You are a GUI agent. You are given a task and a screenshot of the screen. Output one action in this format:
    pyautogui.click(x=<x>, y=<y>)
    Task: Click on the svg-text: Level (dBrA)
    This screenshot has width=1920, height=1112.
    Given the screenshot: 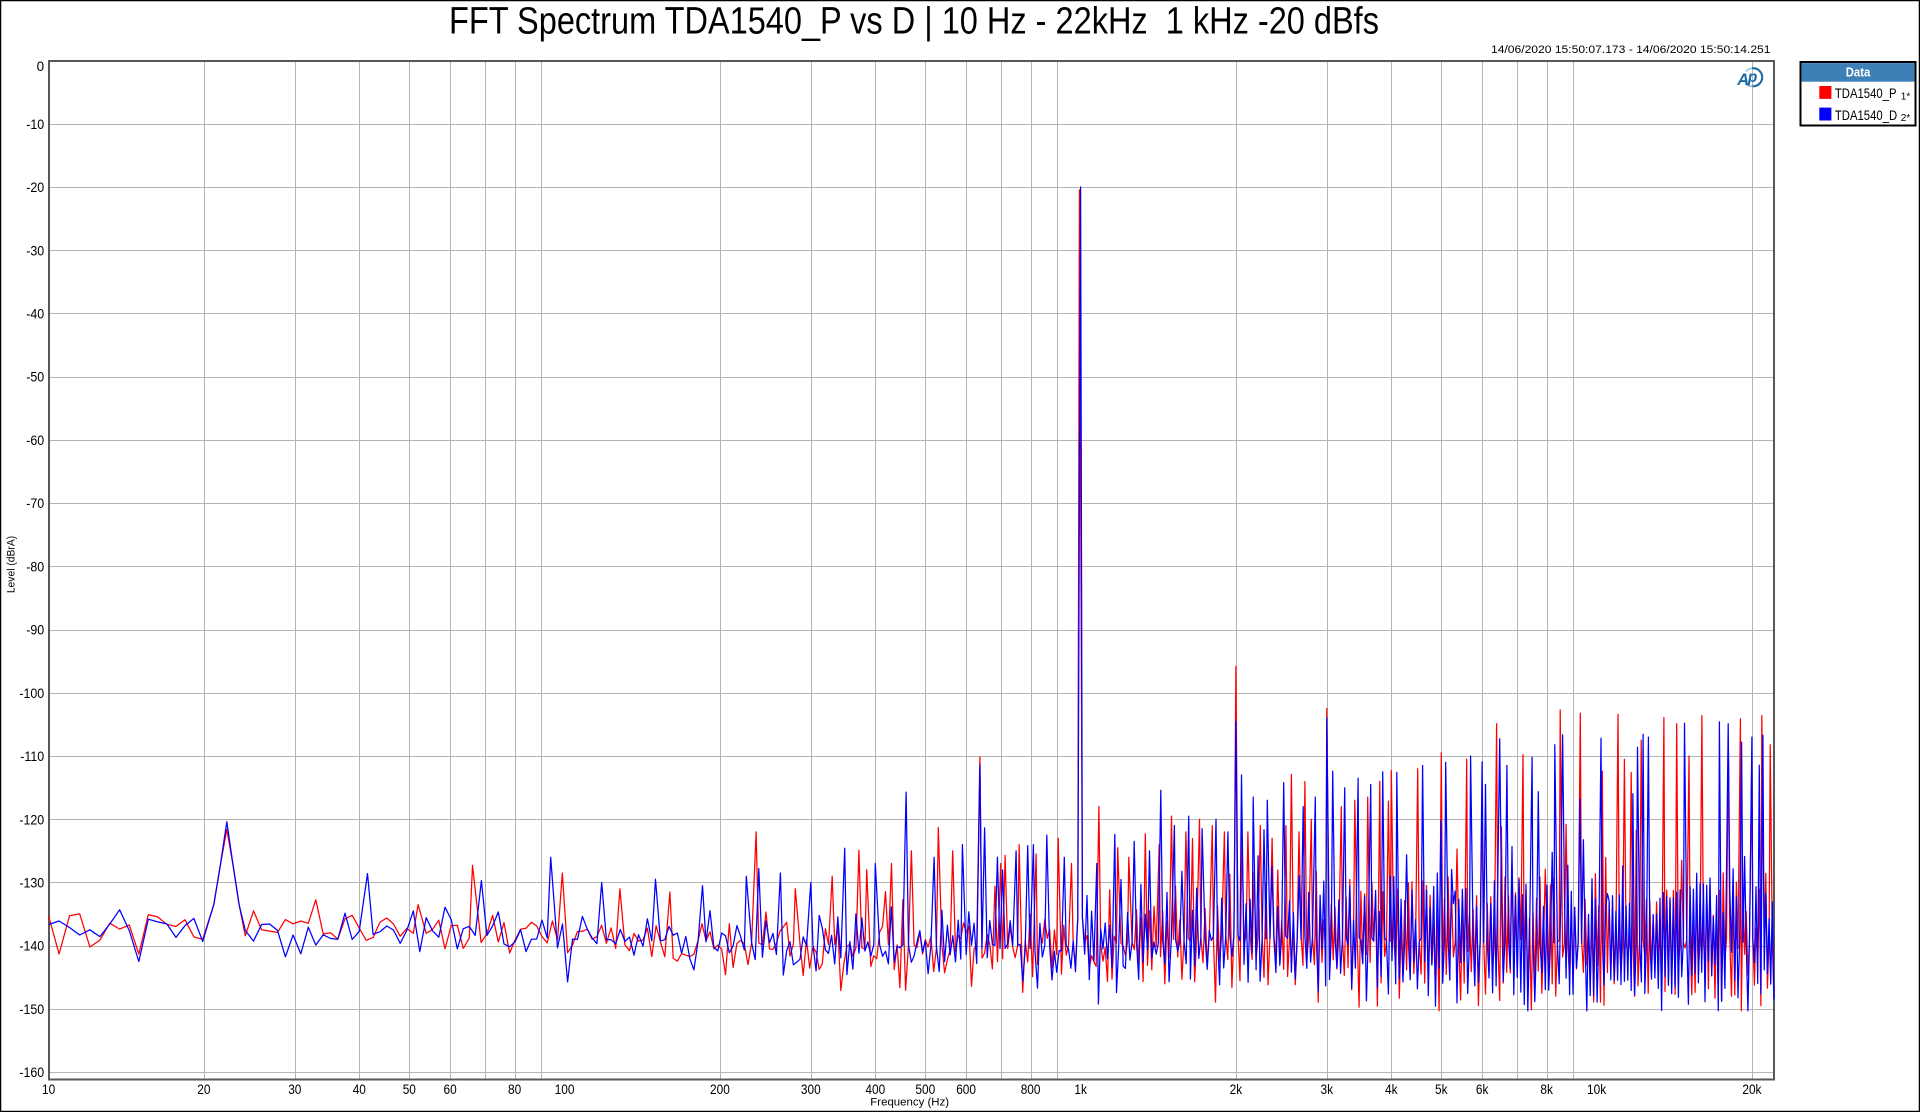 What is the action you would take?
    pyautogui.click(x=11, y=564)
    